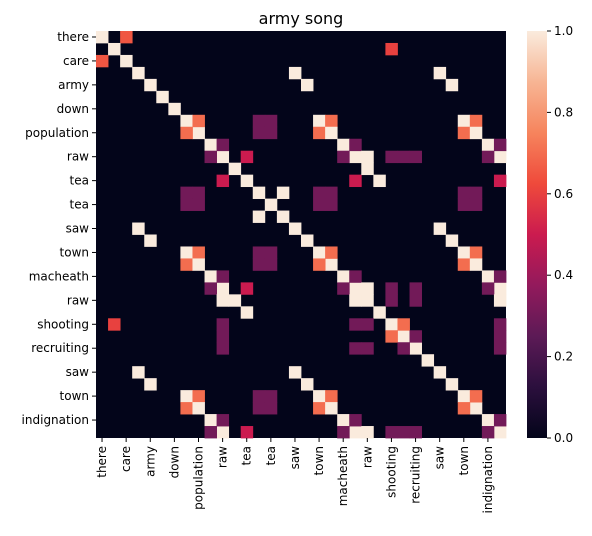 Image resolution: width=592 pixels, height=536 pixels. Describe the element at coordinates (63, 324) in the screenshot. I see `y-tick-label: shooting` at that location.